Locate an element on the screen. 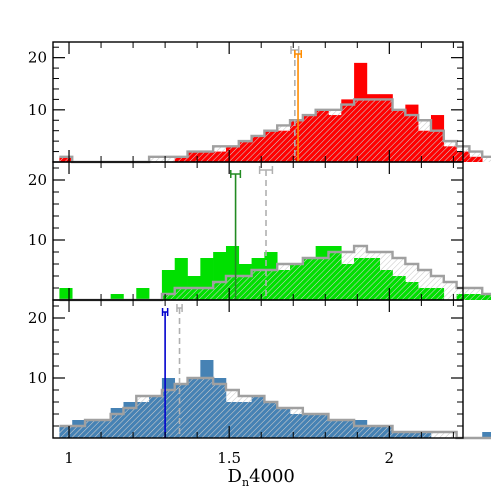 Image resolution: width=491 pixels, height=491 pixels. x-axis: 1 1.5 2 Dn4000 is located at coordinates (229, 469).